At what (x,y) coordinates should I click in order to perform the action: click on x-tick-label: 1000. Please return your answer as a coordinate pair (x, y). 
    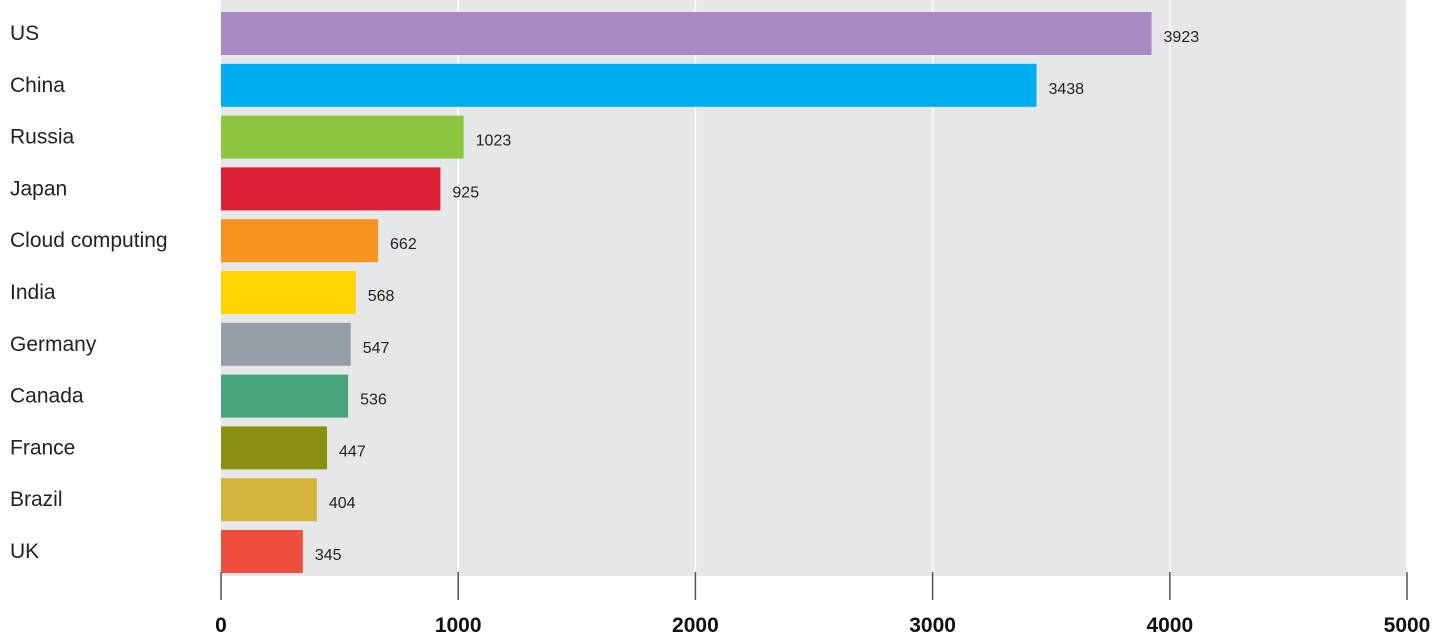
    Looking at the image, I should click on (458, 624).